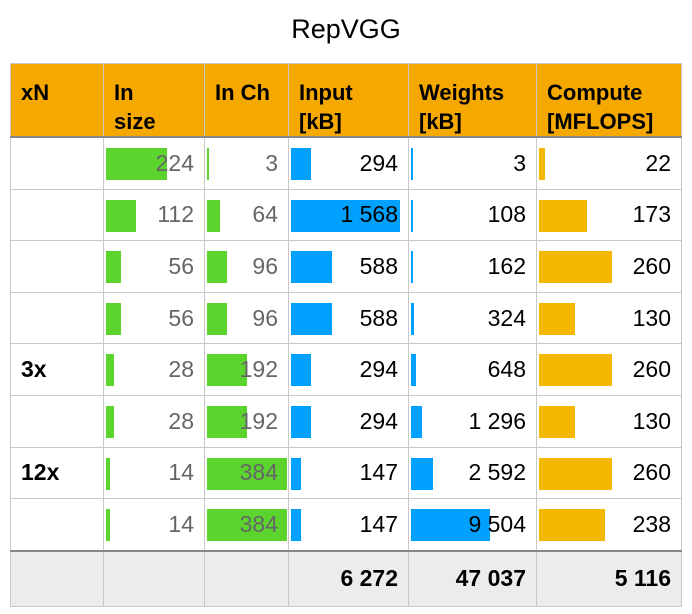 The image size is (692, 614). I want to click on cell-input: 588, so click(348, 318).